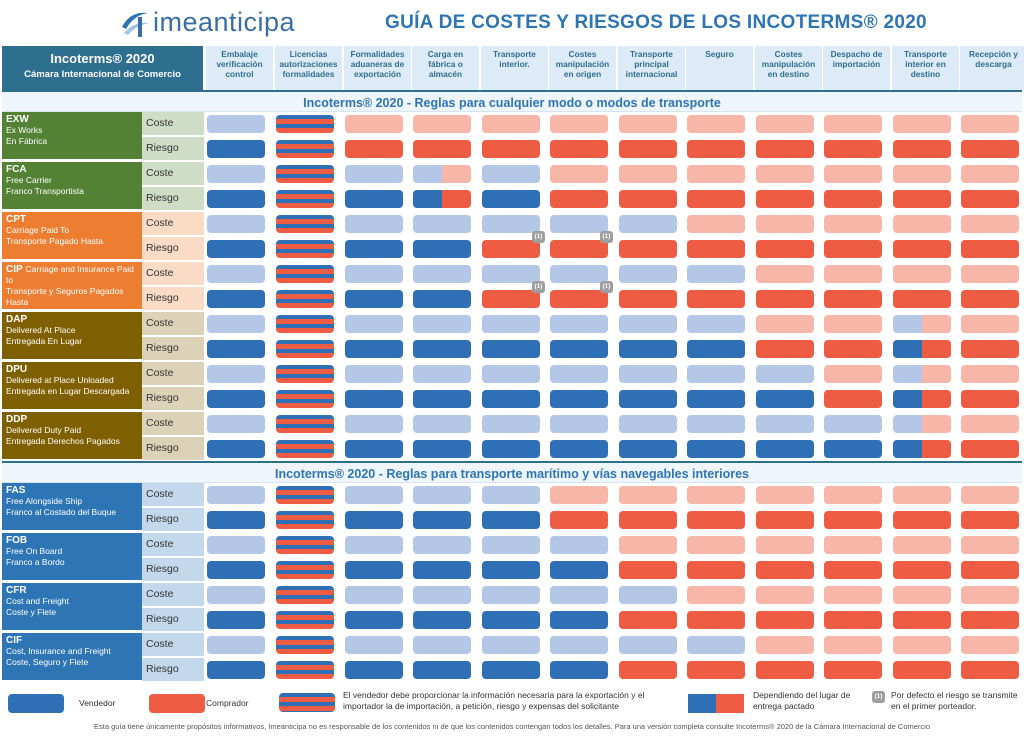 The width and height of the screenshot is (1024, 737). Describe the element at coordinates (925, 68) in the screenshot. I see `column-header: Transporte interior en destino` at that location.